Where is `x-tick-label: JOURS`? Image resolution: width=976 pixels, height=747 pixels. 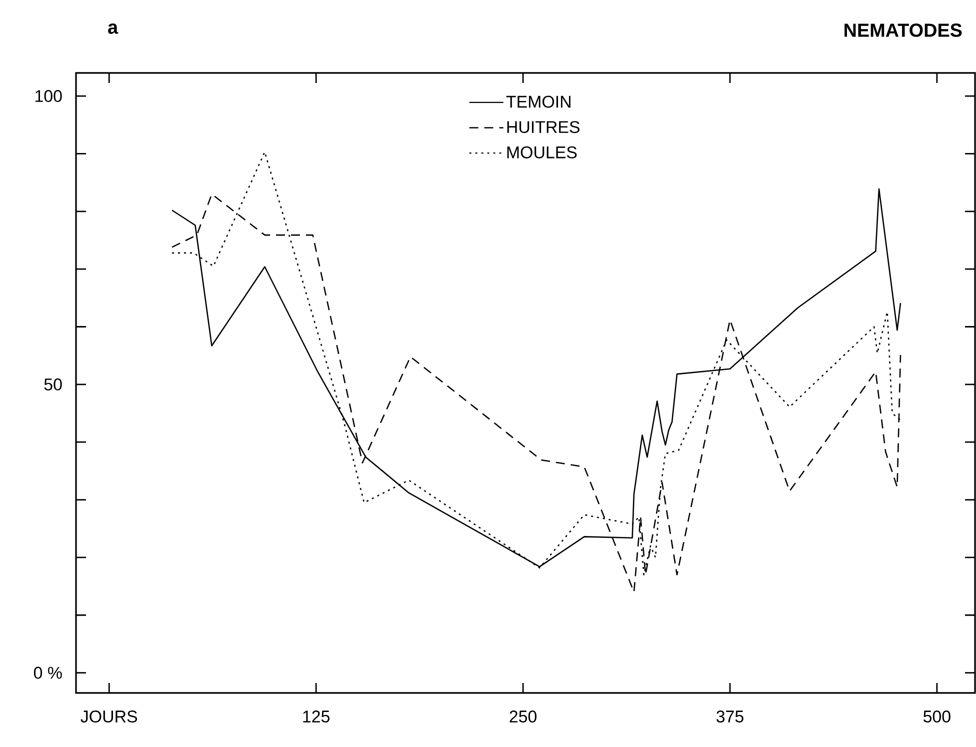
x-tick-label: JOURS is located at coordinates (109, 716).